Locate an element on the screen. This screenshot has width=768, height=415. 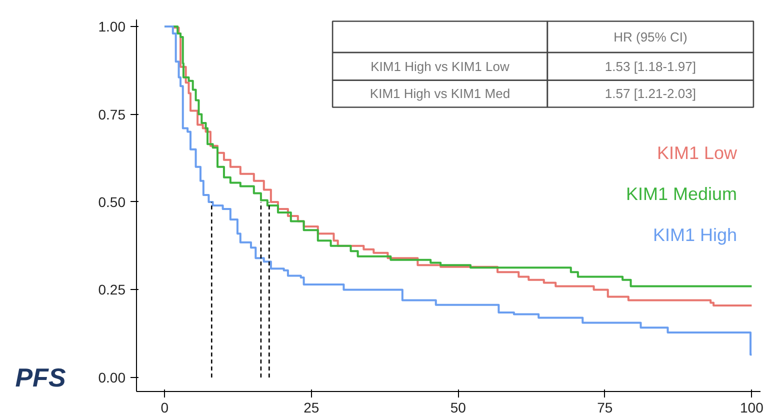
y-tick-label: 0.75 is located at coordinates (112, 114).